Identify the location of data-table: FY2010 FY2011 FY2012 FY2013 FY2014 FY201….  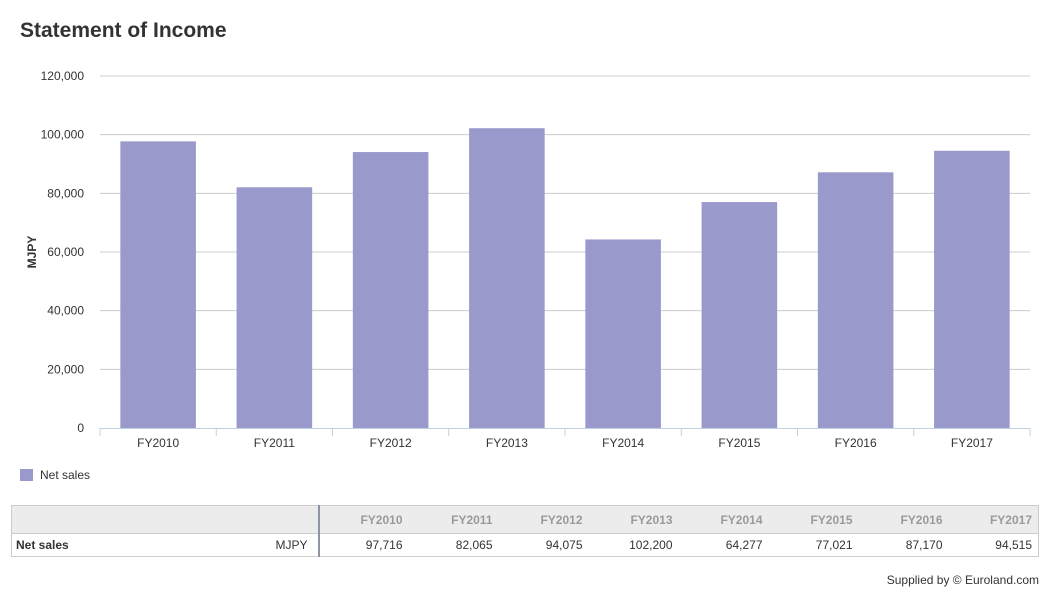
(525, 531).